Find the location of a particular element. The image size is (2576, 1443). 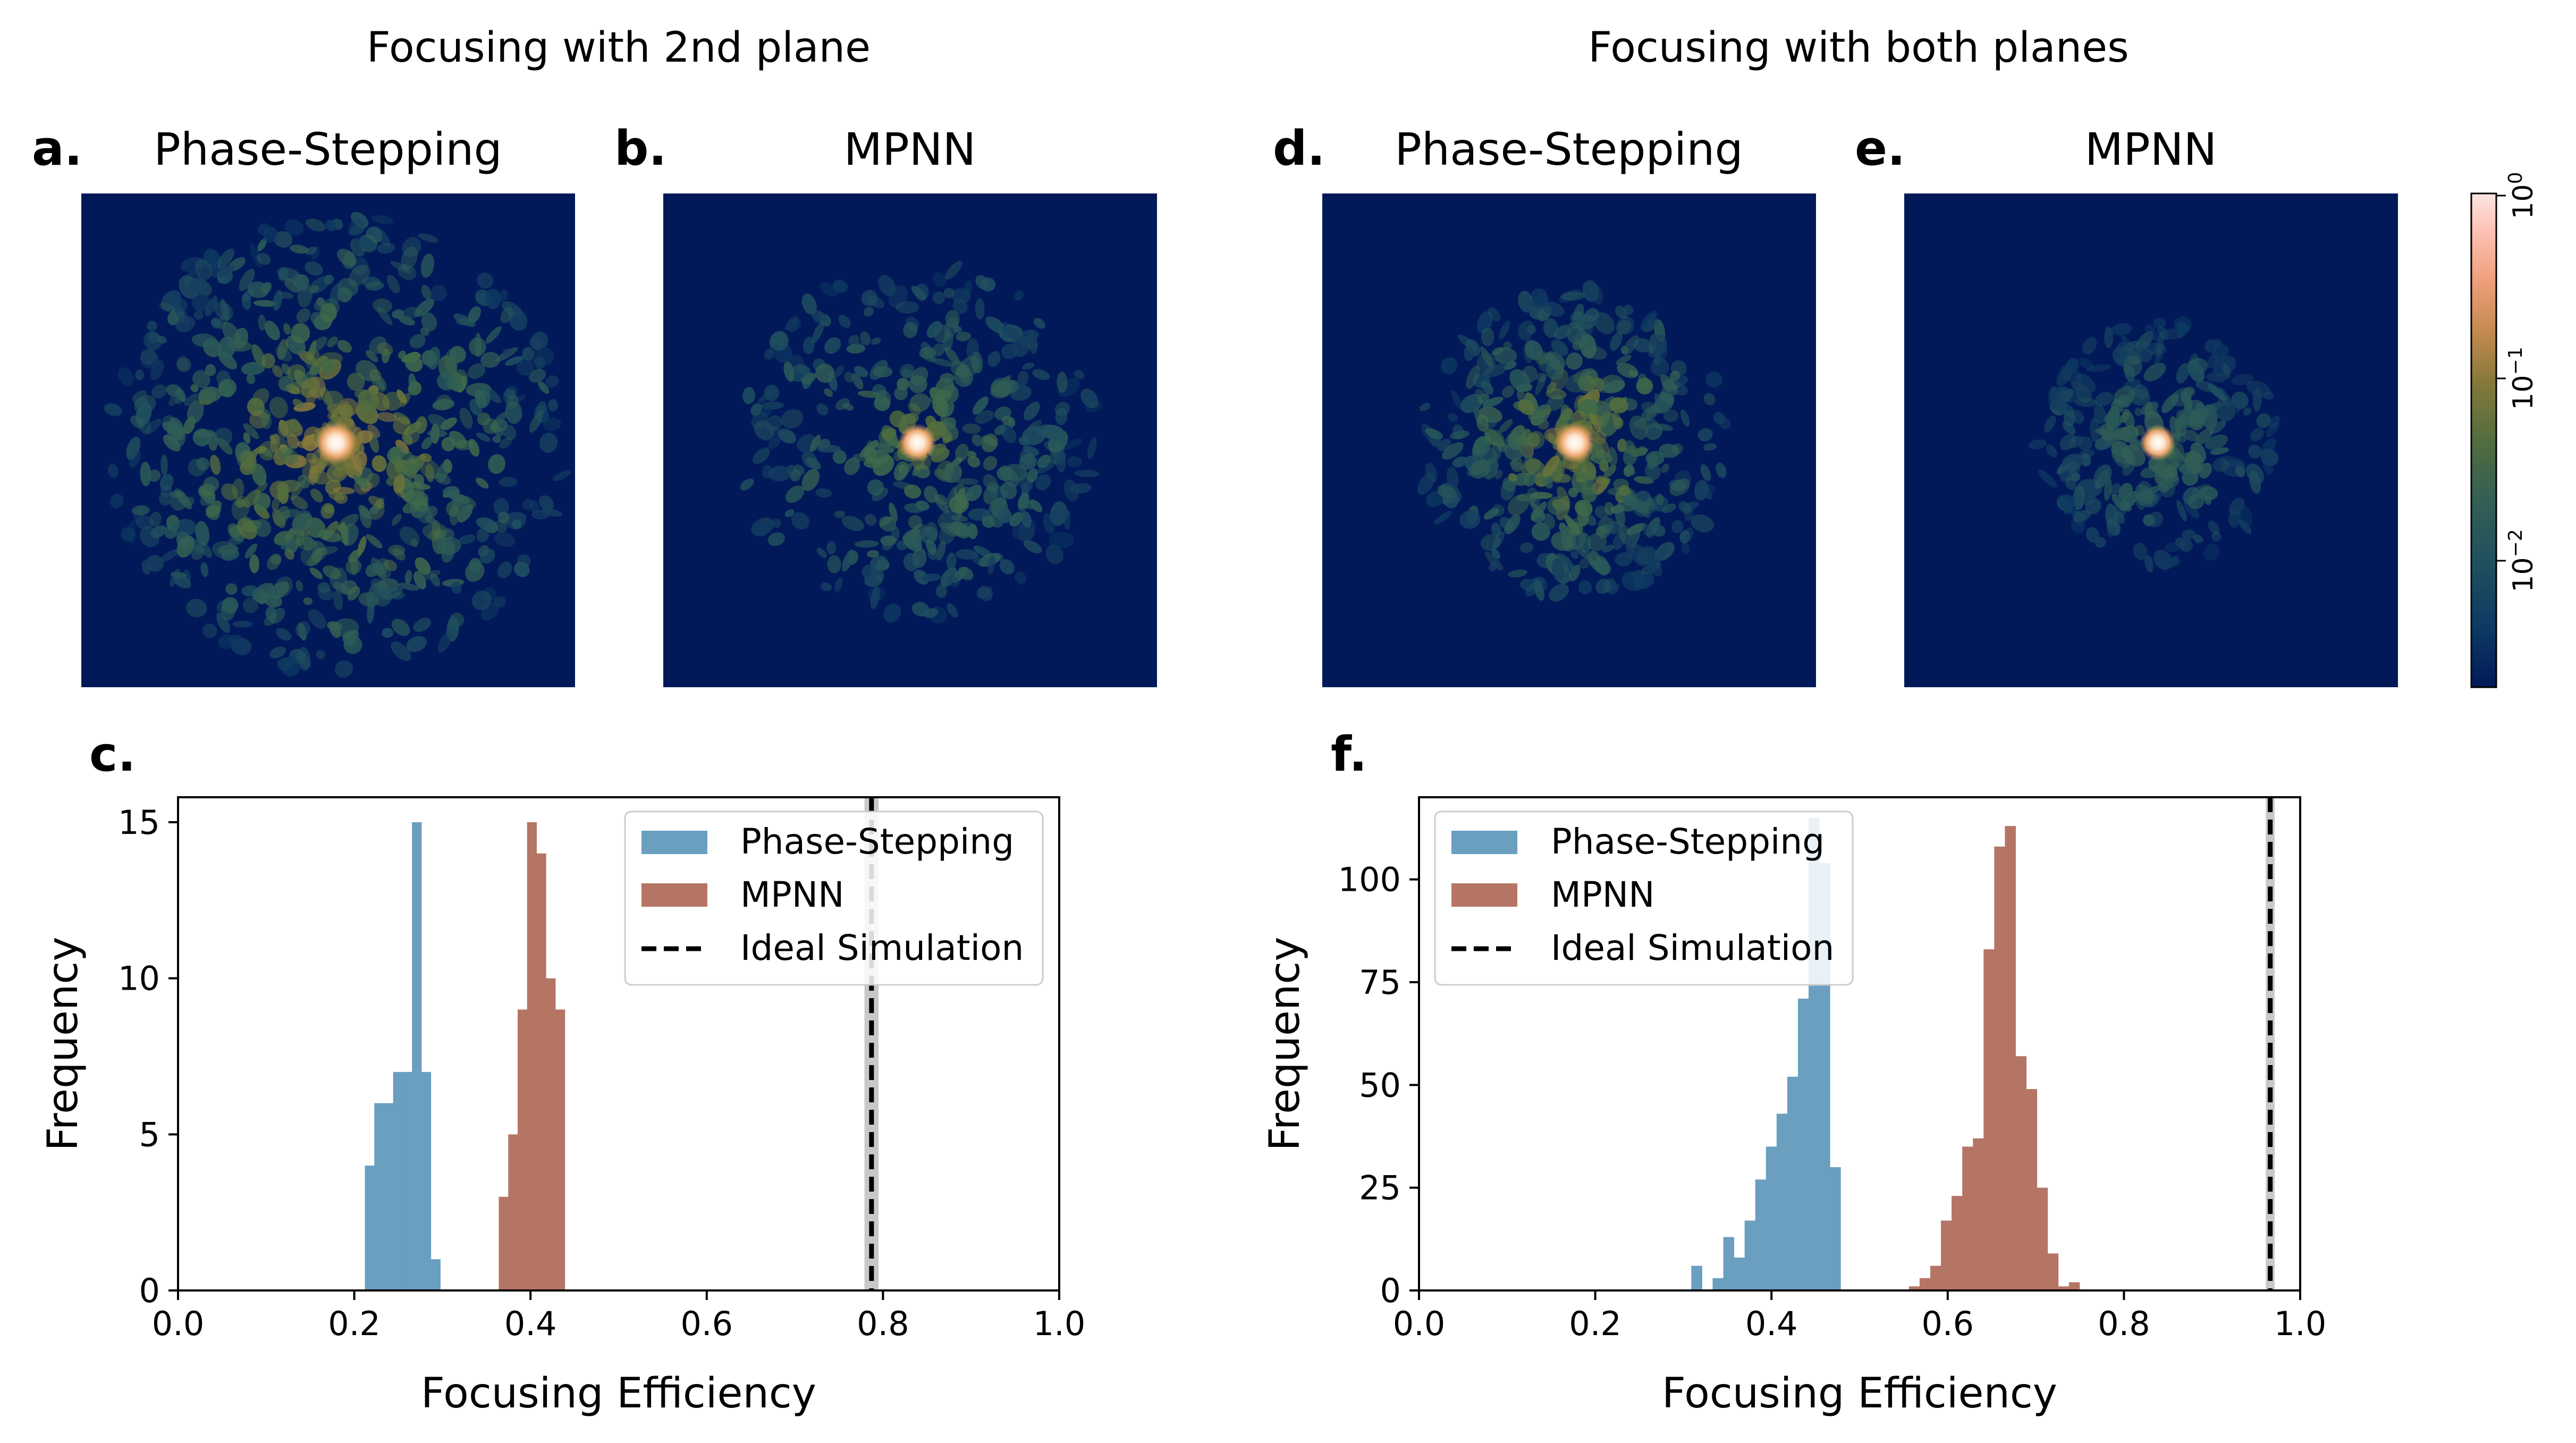

legend-swatch-mpnn-c is located at coordinates (674, 895).